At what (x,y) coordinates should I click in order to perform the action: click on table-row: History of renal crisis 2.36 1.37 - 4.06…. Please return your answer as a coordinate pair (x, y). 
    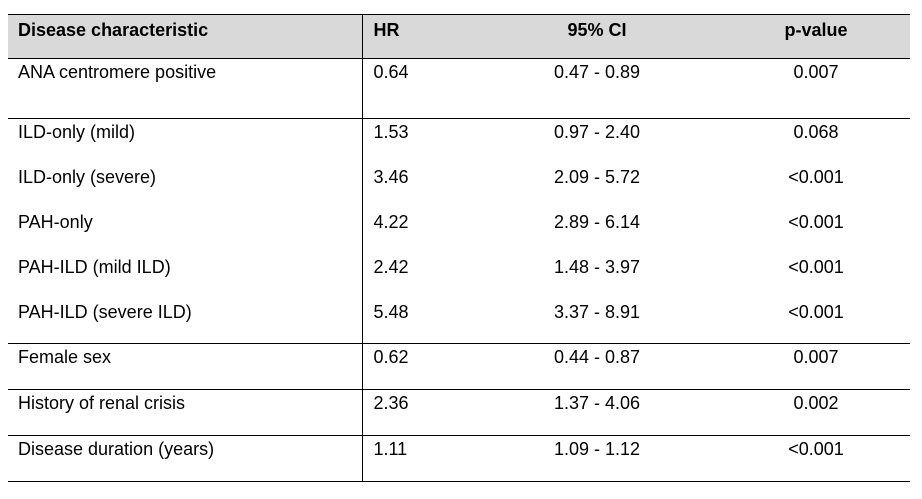
    Looking at the image, I should click on (459, 412).